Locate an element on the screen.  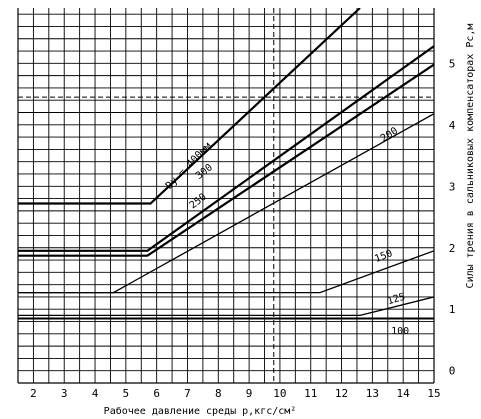
x-tick-label: 14 is located at coordinates (404, 393).